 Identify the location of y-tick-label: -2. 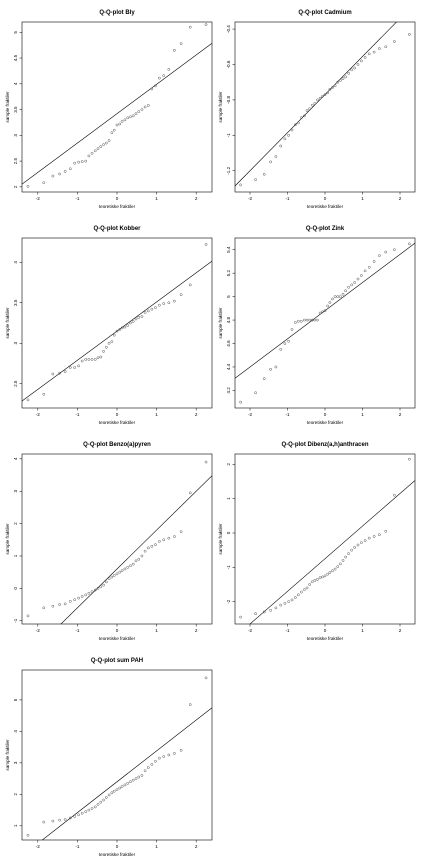
(228, 601).